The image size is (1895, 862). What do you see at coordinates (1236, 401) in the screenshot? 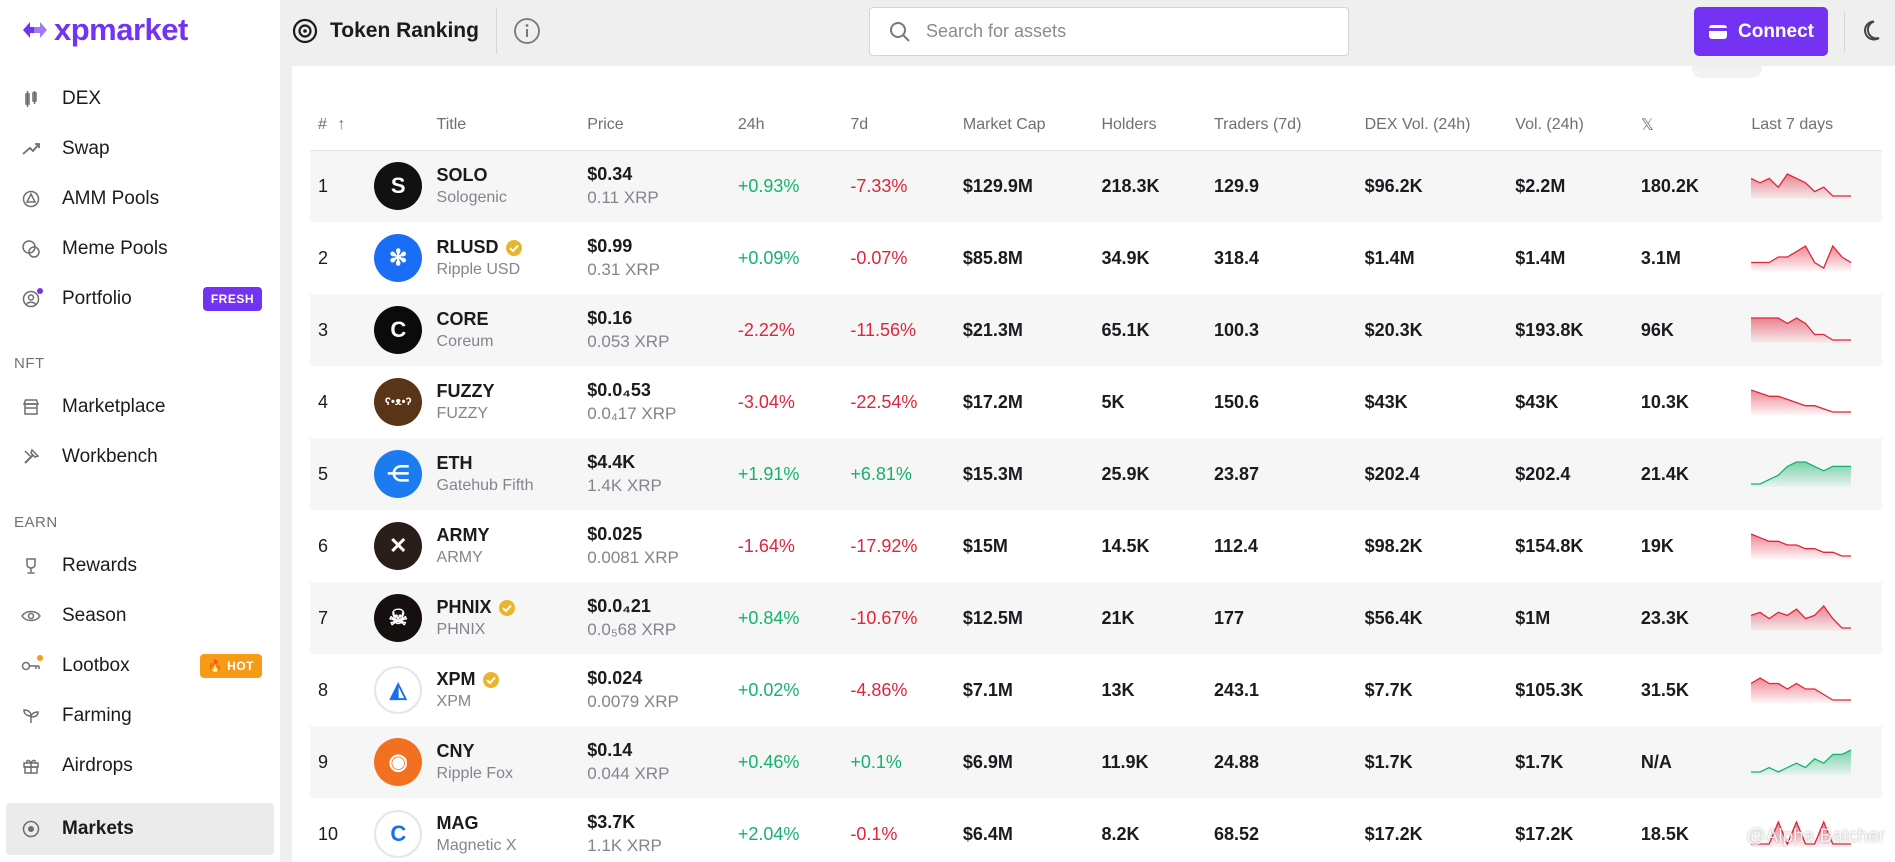
I see `traders: 150.6` at bounding box center [1236, 401].